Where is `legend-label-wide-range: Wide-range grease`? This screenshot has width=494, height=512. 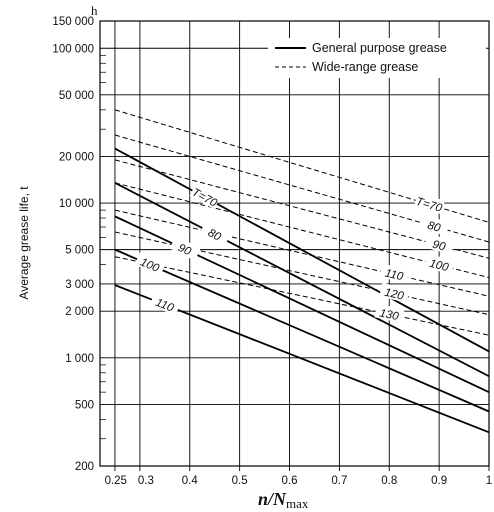 legend-label-wide-range: Wide-range grease is located at coordinates (365, 67).